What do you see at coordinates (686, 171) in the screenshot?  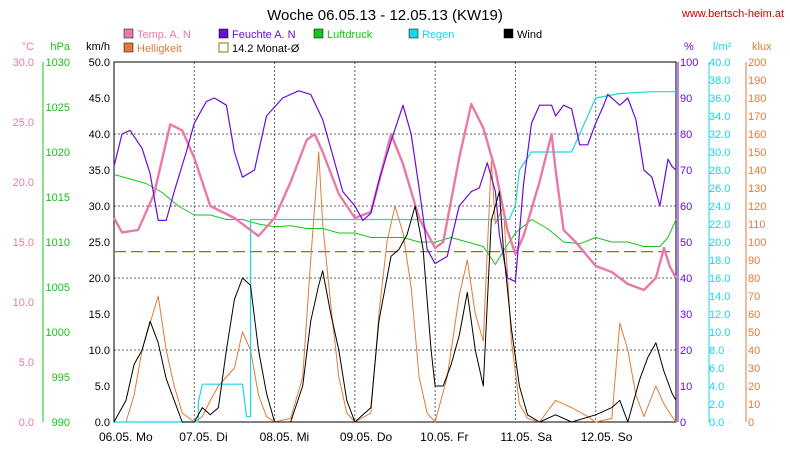 I see `hum-tick-label: 70` at bounding box center [686, 171].